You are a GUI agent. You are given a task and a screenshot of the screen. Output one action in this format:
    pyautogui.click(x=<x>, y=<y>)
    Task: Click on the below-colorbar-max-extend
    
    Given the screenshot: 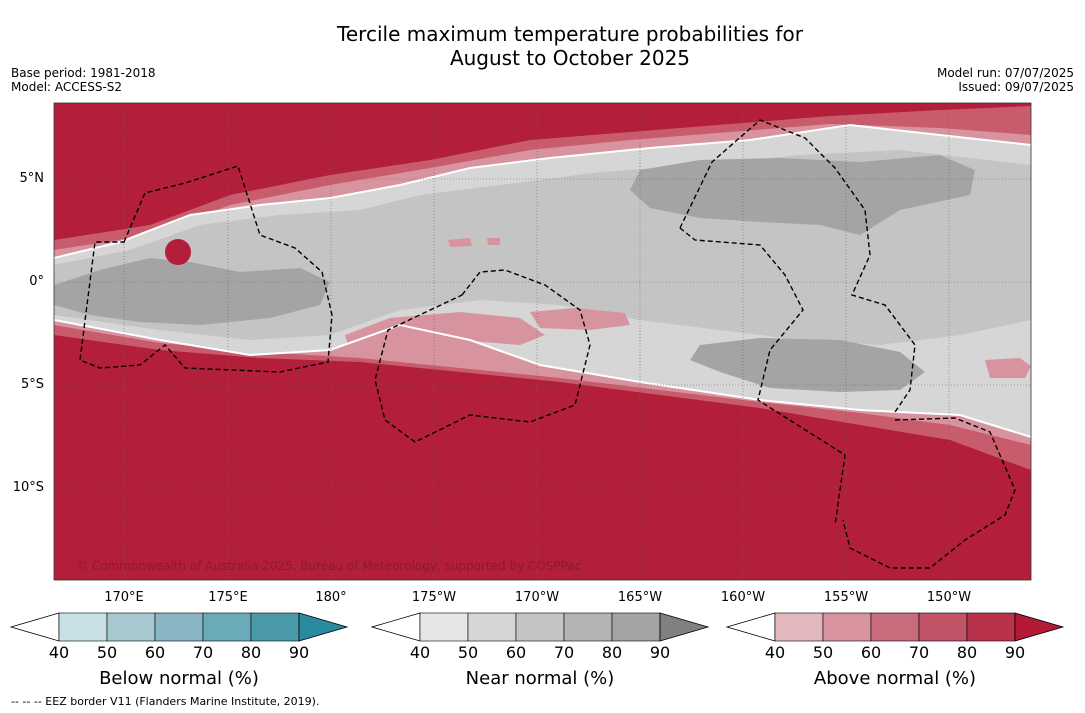 What is the action you would take?
    pyautogui.click(x=323, y=627)
    